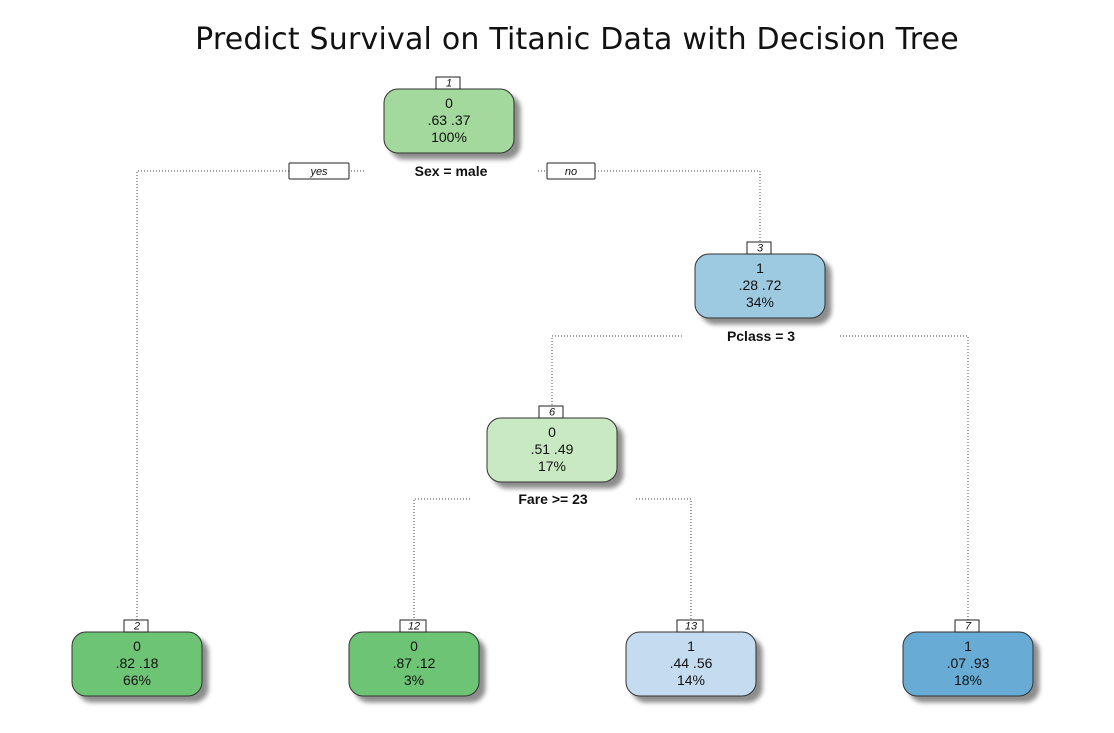 The image size is (1114, 733). I want to click on node-6-class: 0, so click(552, 432).